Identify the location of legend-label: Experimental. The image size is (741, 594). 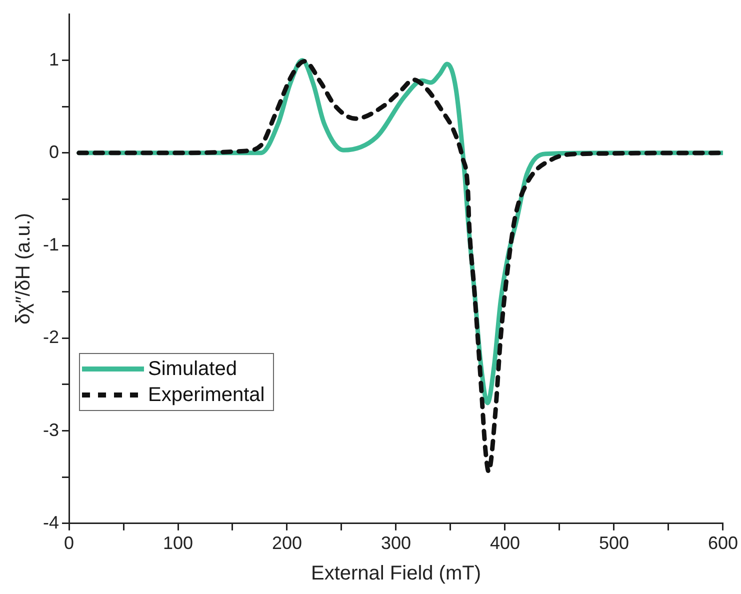
(206, 395).